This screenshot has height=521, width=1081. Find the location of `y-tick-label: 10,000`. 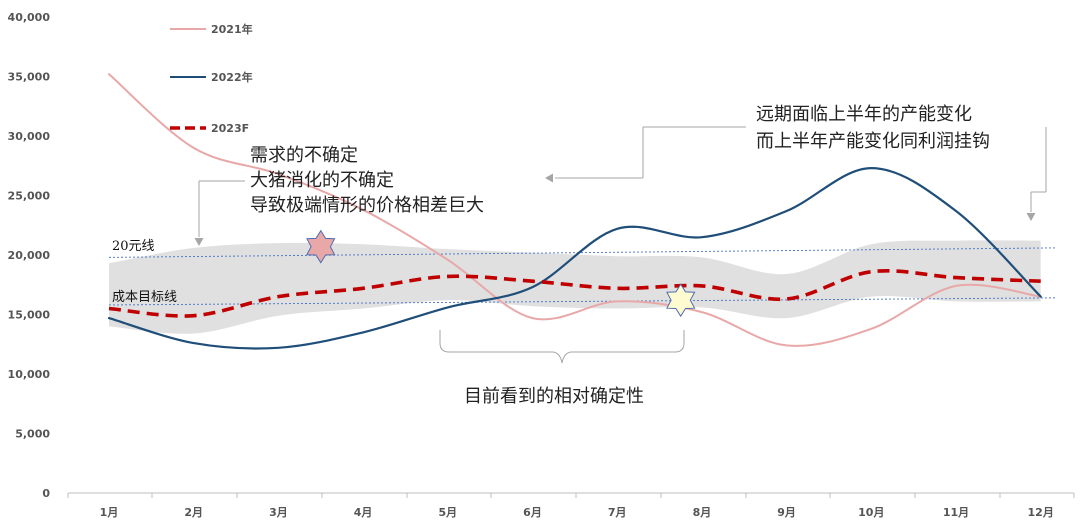

y-tick-label: 10,000 is located at coordinates (29, 374).